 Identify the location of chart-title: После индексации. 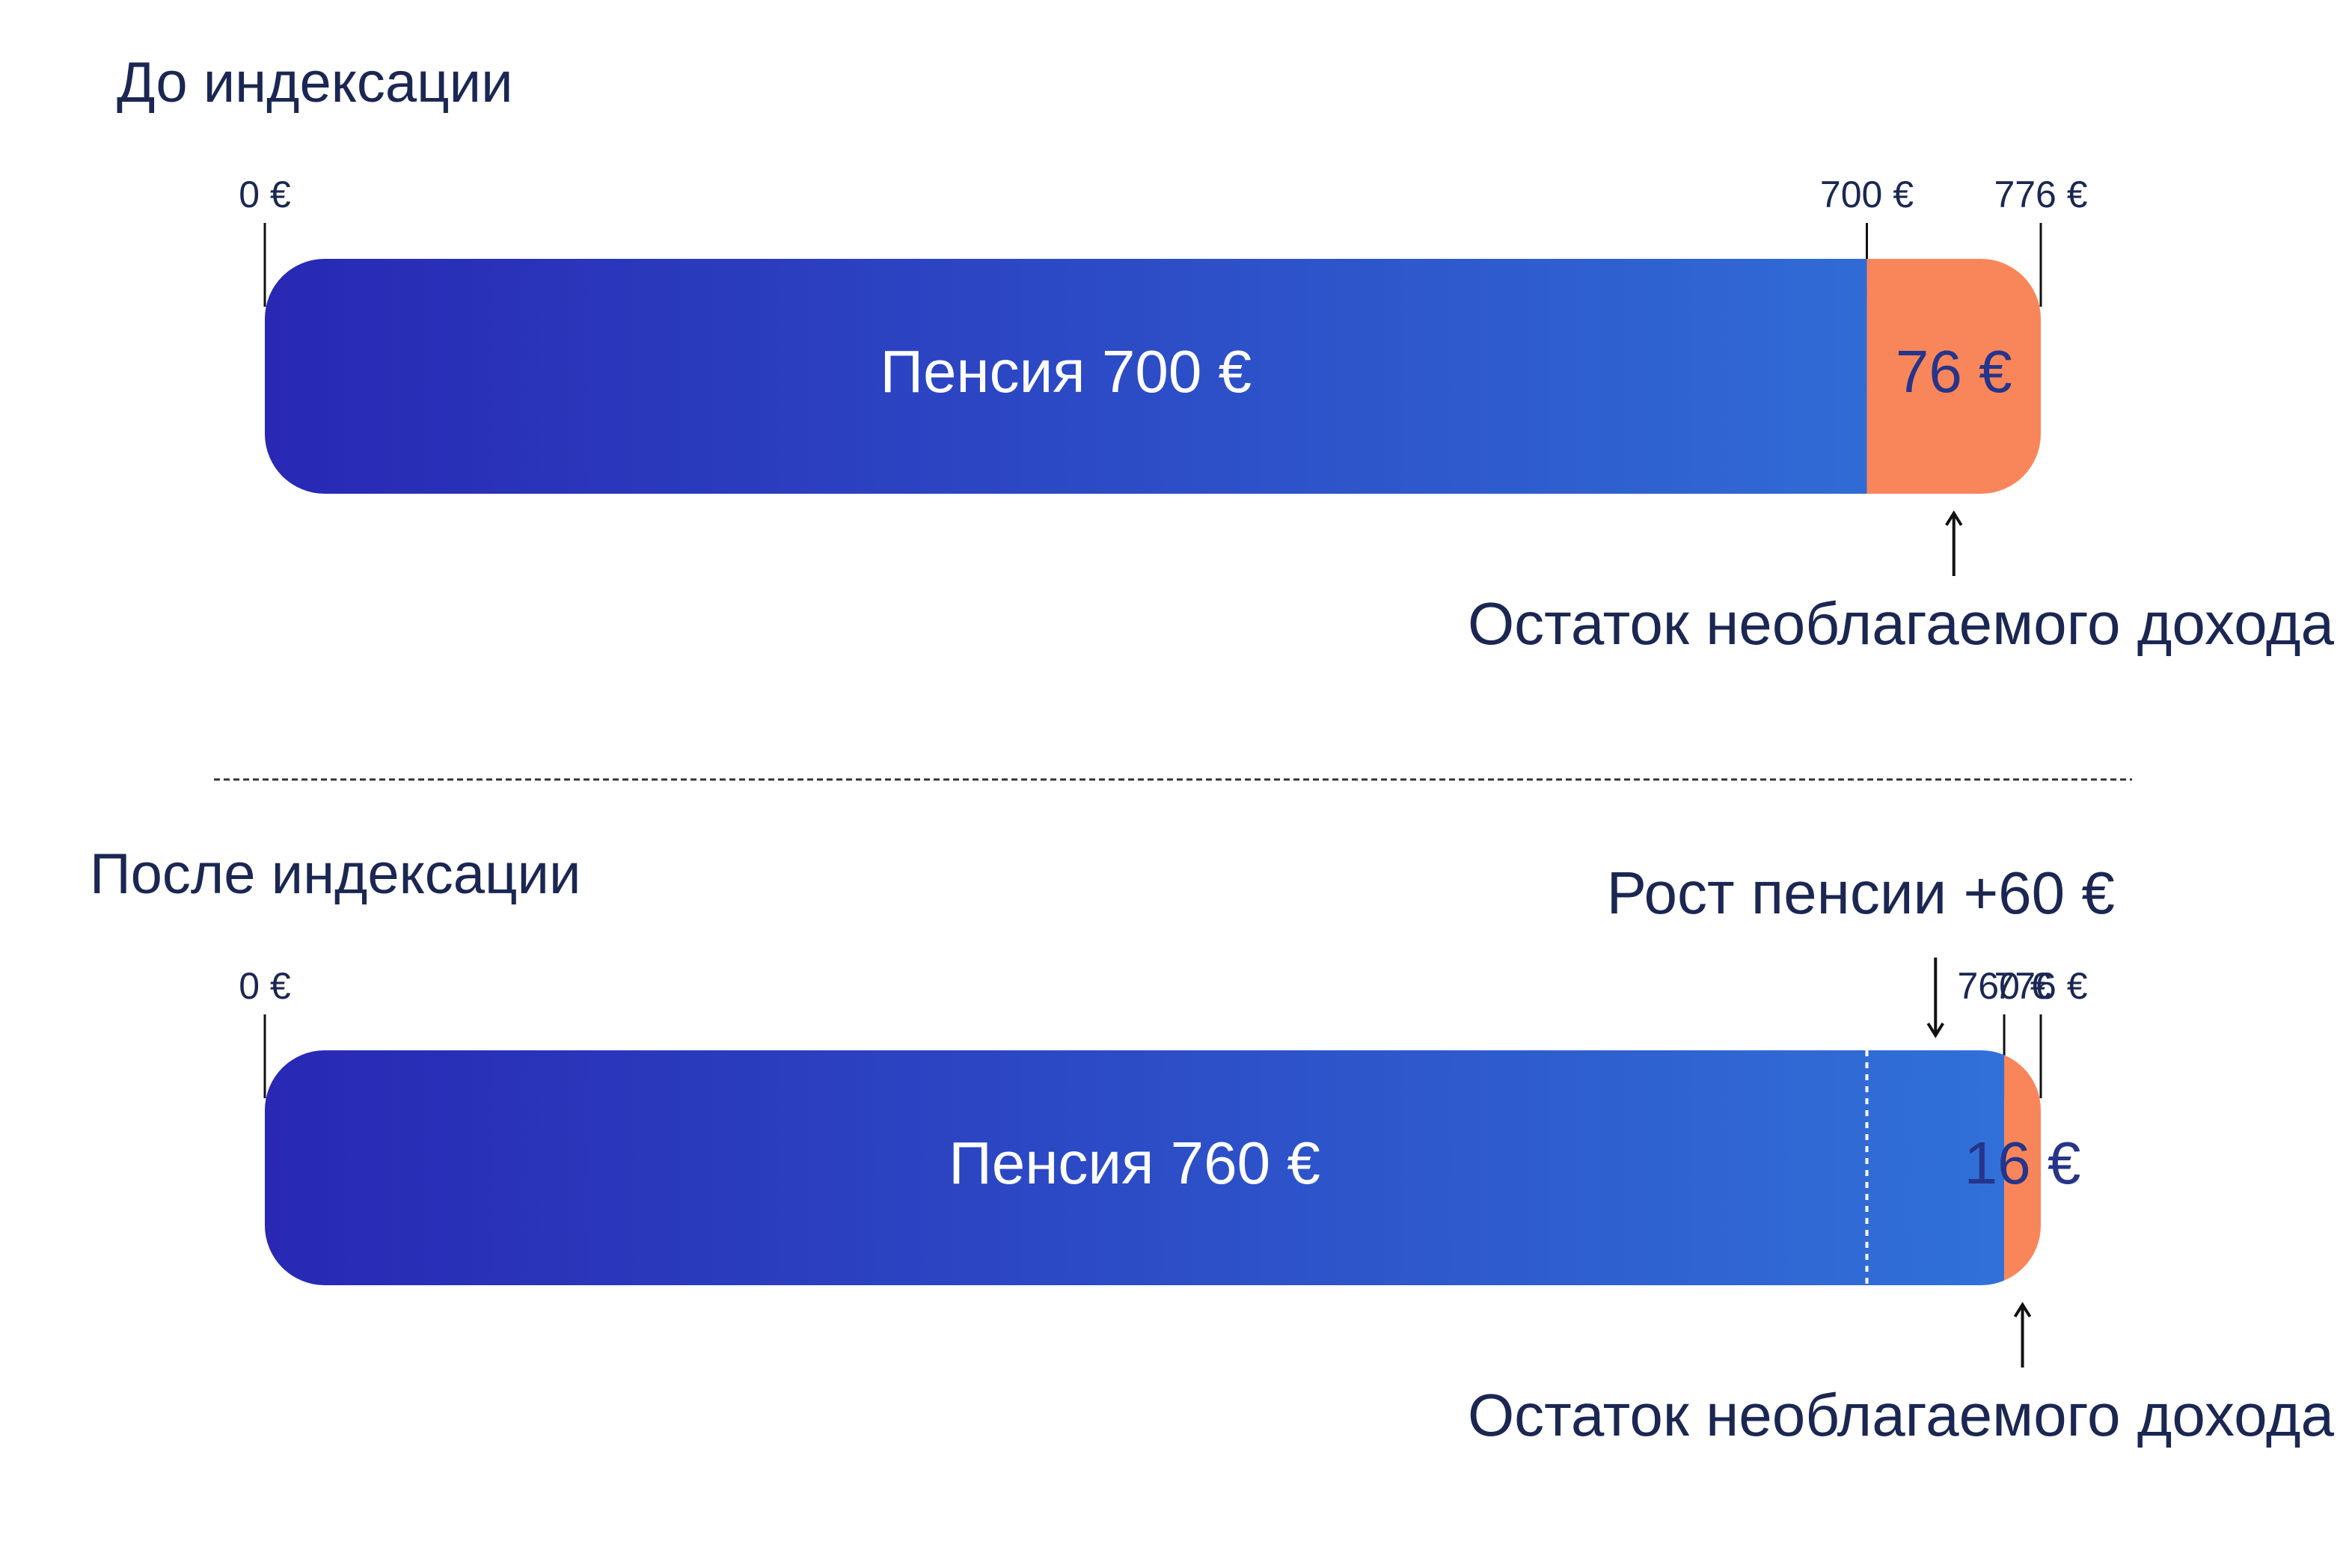
(335, 874).